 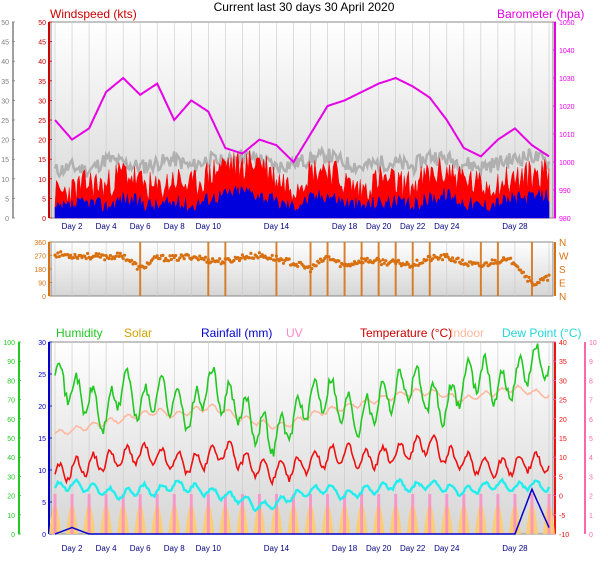 What do you see at coordinates (5, 101) in the screenshot?
I see `wind-scale-tick-label: 30` at bounding box center [5, 101].